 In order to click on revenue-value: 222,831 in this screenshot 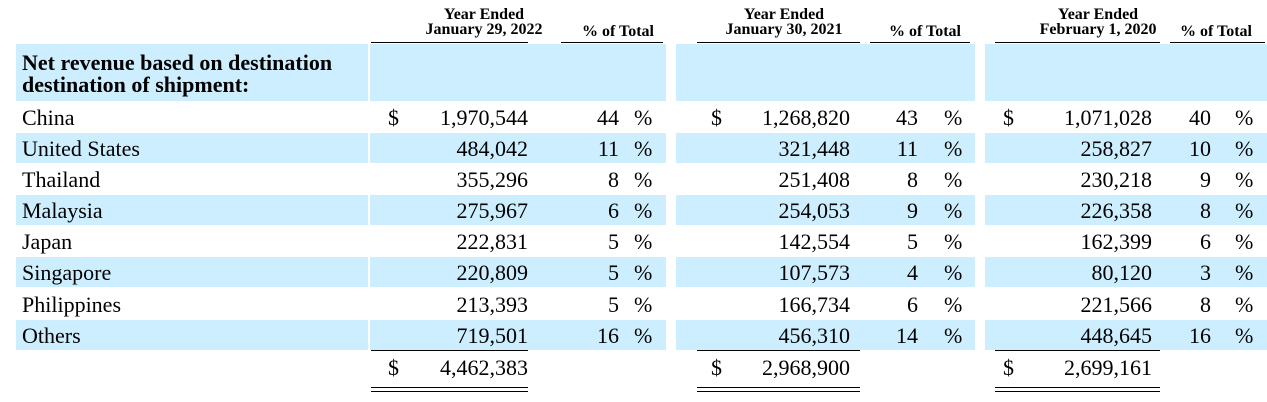, I will do `click(492, 241)`.